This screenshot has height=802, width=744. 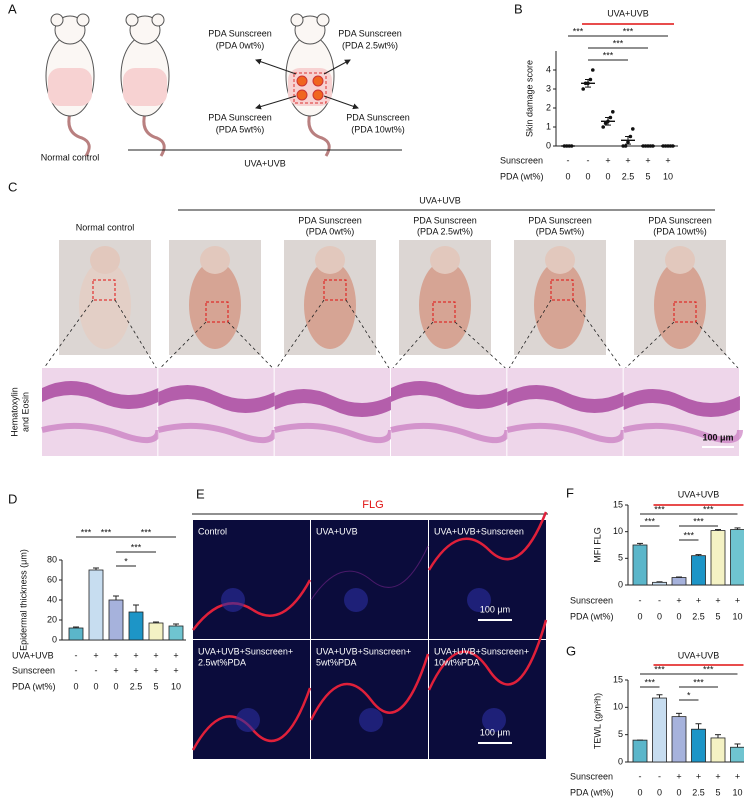 I want to click on panel-label: G, so click(x=571, y=650).